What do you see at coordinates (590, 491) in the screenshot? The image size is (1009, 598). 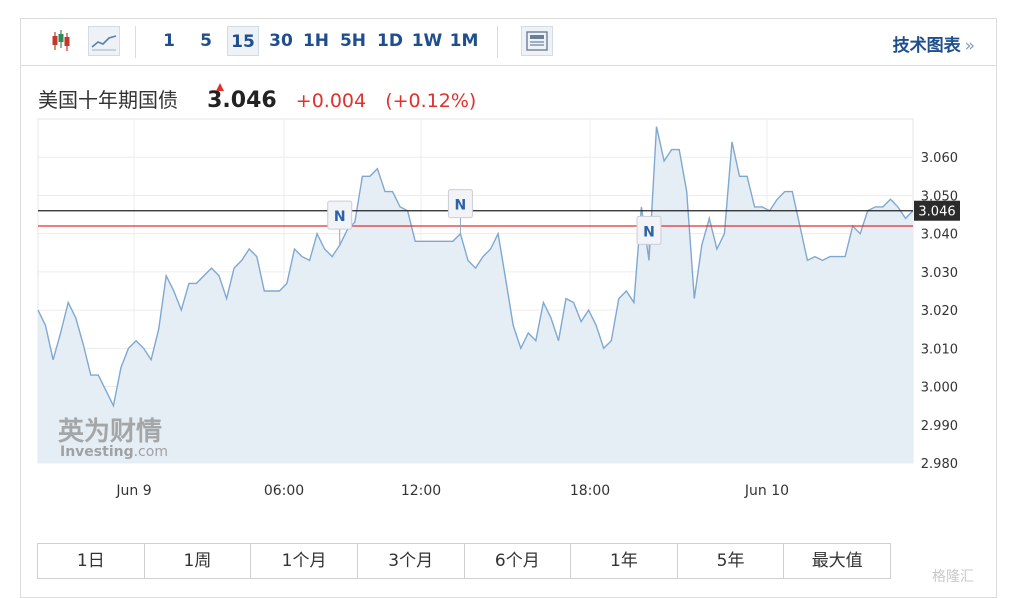 I see `x-tick-label: 18:00` at bounding box center [590, 491].